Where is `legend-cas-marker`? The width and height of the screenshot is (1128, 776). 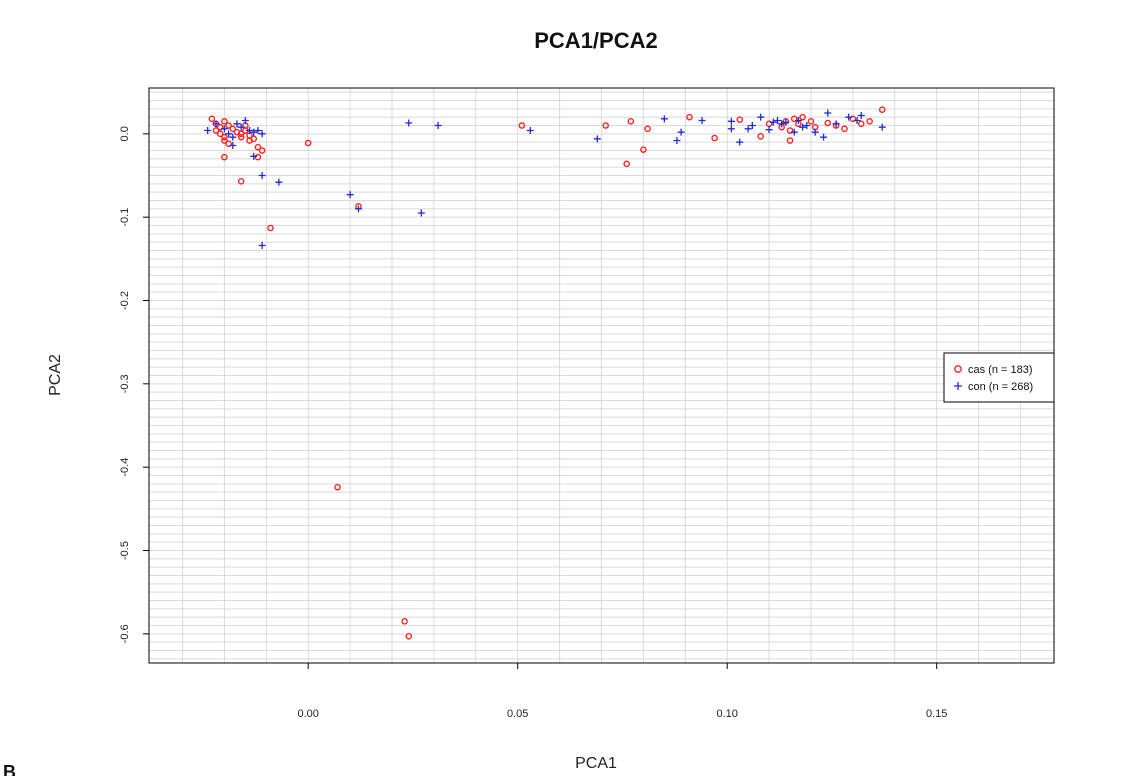
legend-cas-marker is located at coordinates (958, 369).